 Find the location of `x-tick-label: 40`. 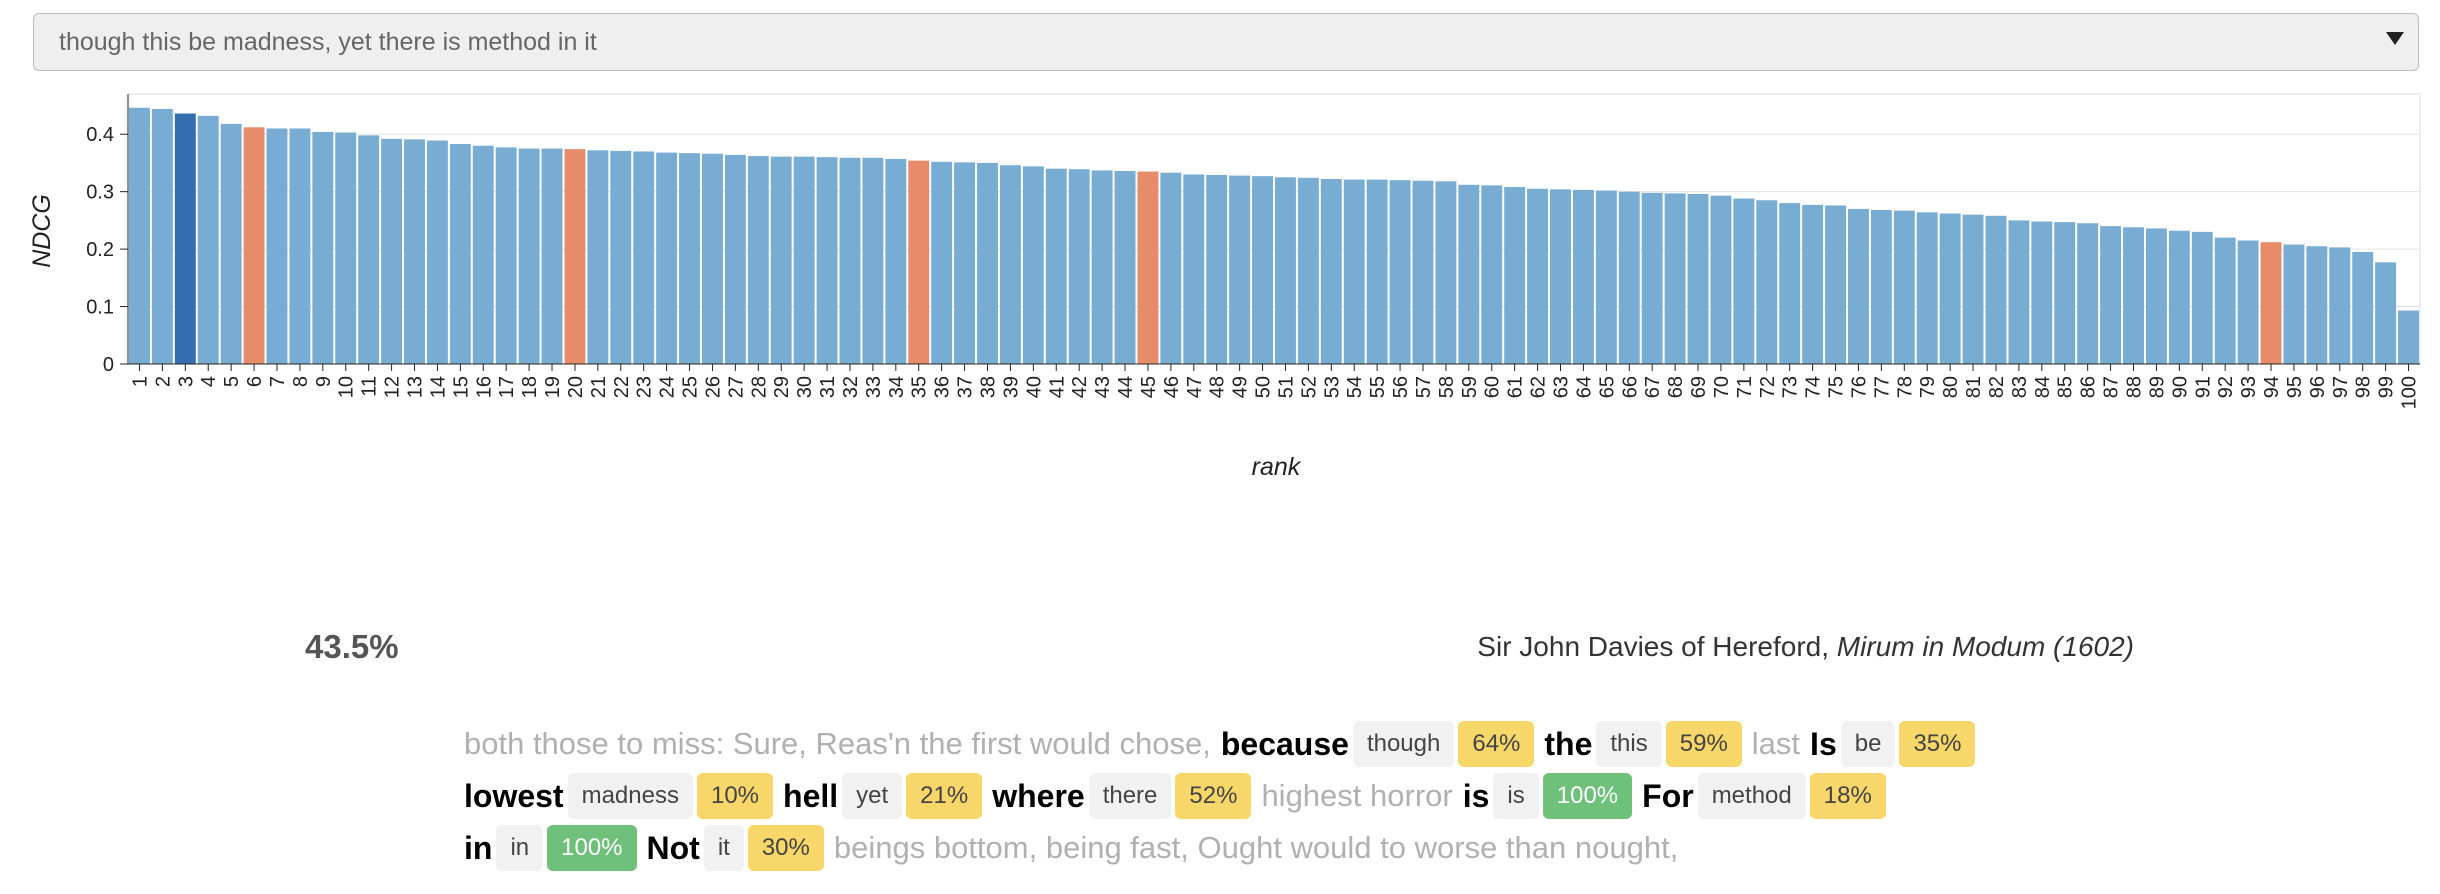

x-tick-label: 40 is located at coordinates (1034, 387).